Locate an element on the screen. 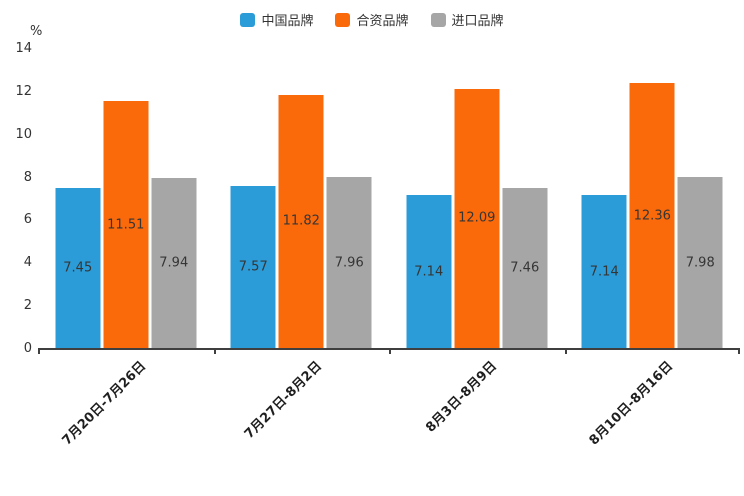 This screenshot has width=744, height=496. bar-value-label: 7.98 is located at coordinates (700, 262).